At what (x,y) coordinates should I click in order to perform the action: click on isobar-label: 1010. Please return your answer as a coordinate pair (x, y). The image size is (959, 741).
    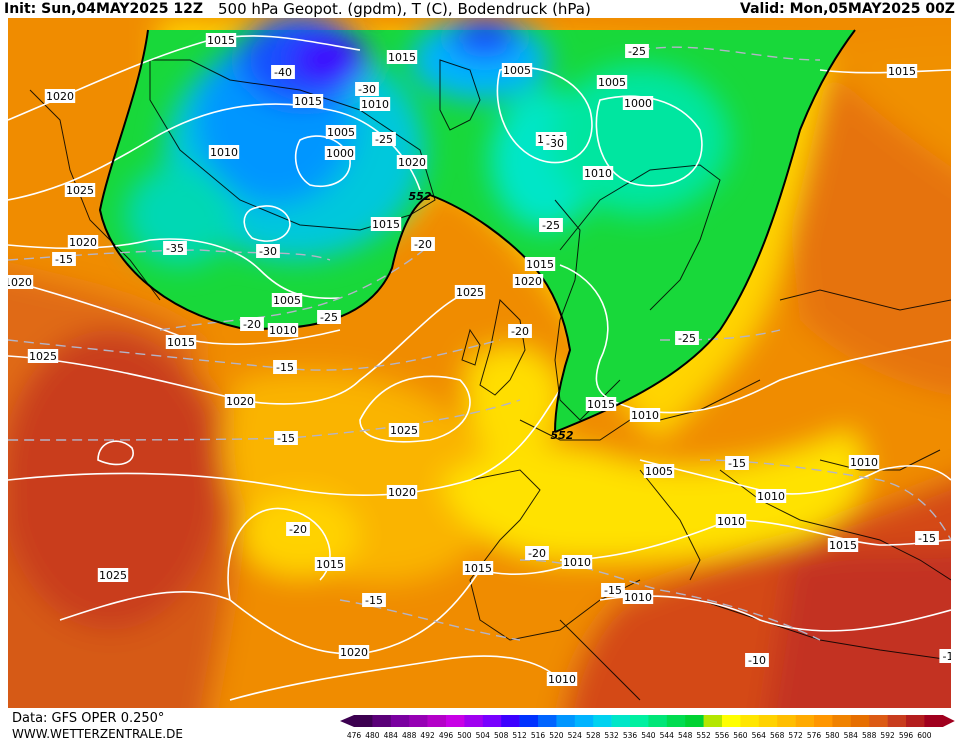
    Looking at the image, I should click on (598, 173).